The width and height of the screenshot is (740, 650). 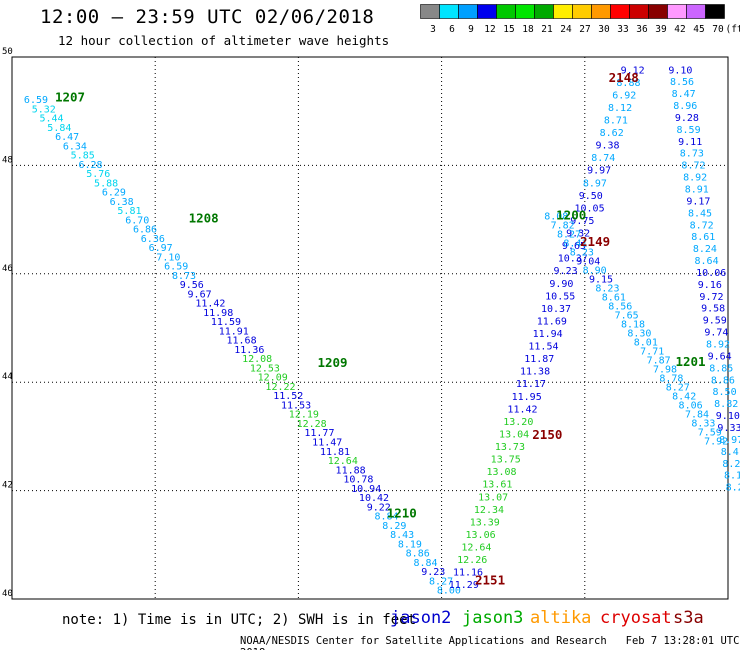 What do you see at coordinates (603, 158) in the screenshot?
I see `wave-height-value: 8.74` at bounding box center [603, 158].